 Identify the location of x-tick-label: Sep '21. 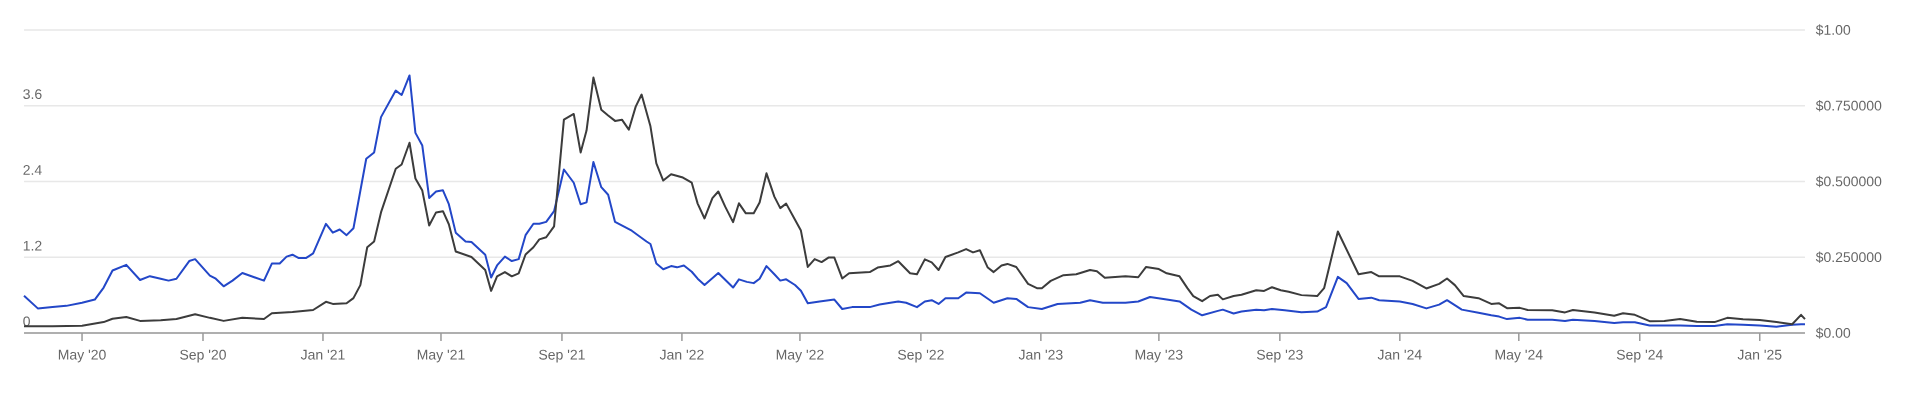
(562, 356).